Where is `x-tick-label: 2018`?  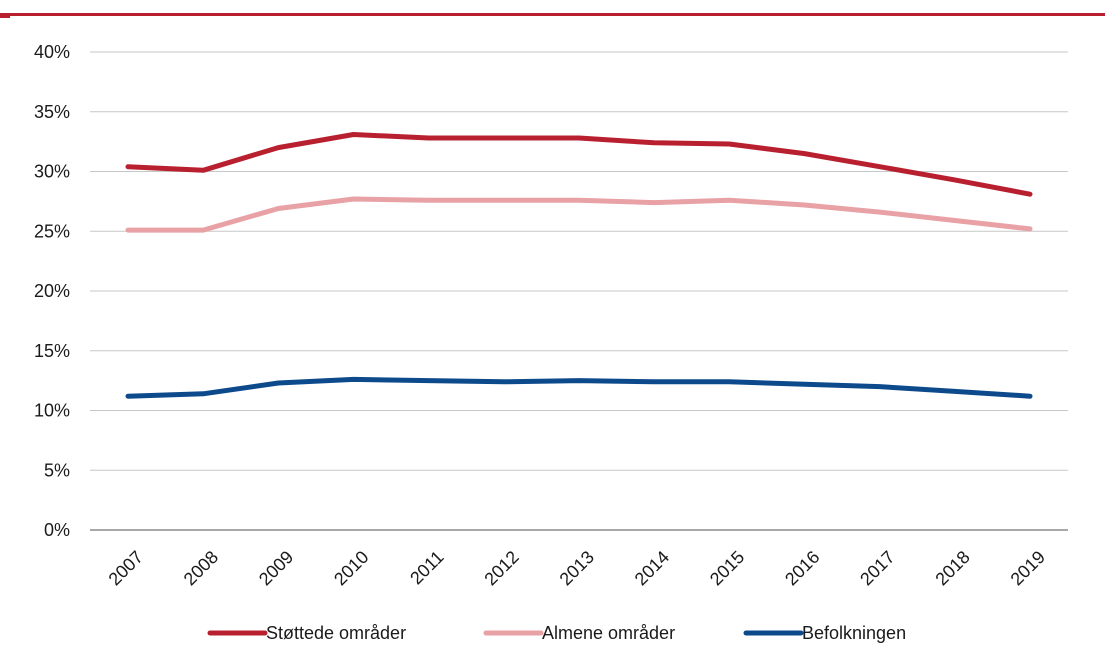
x-tick-label: 2018 is located at coordinates (952, 568).